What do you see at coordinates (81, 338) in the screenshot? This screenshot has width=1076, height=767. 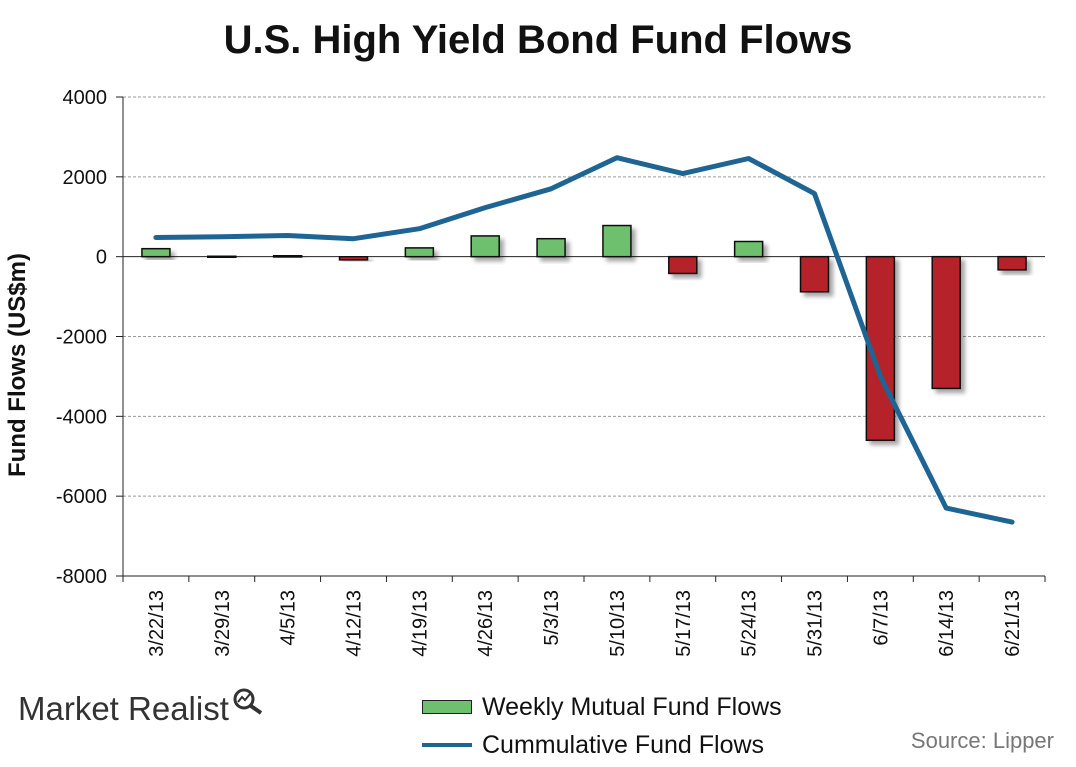 I see `y-tick-label: -2000` at bounding box center [81, 338].